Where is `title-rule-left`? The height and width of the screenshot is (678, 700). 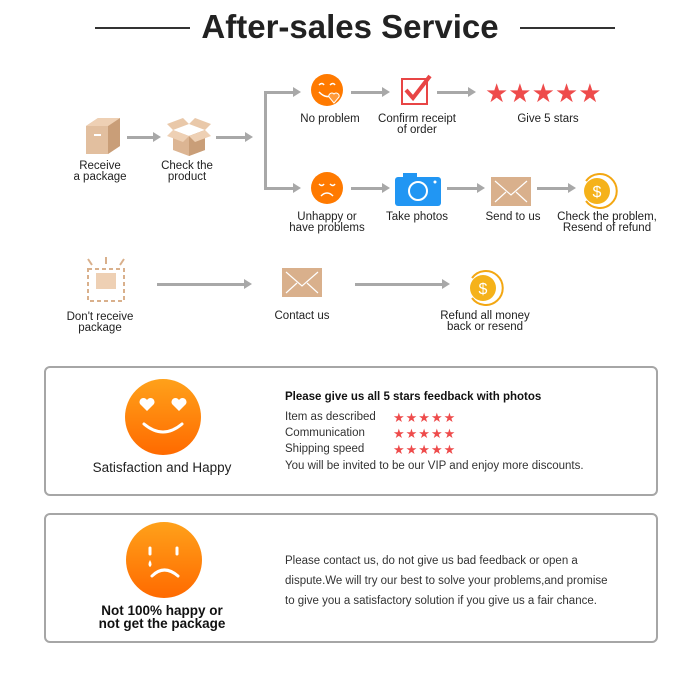
title-rule-left is located at coordinates (142, 28).